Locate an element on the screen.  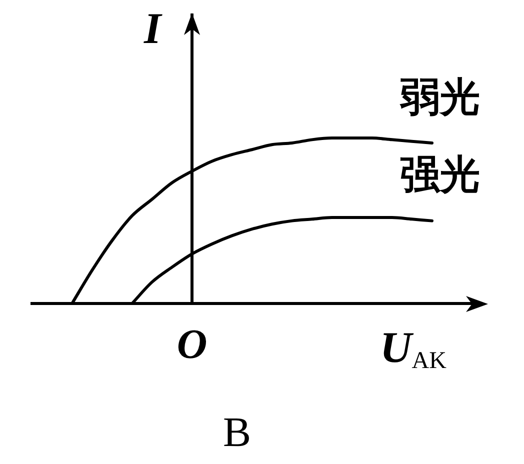
y-axis-title: I is located at coordinates (153, 28).